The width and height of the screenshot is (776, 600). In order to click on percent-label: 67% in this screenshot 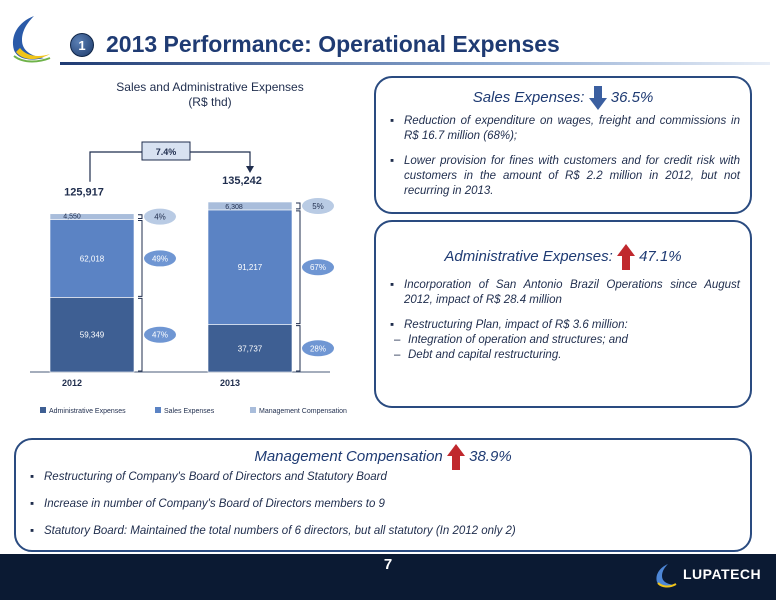, I will do `click(318, 267)`.